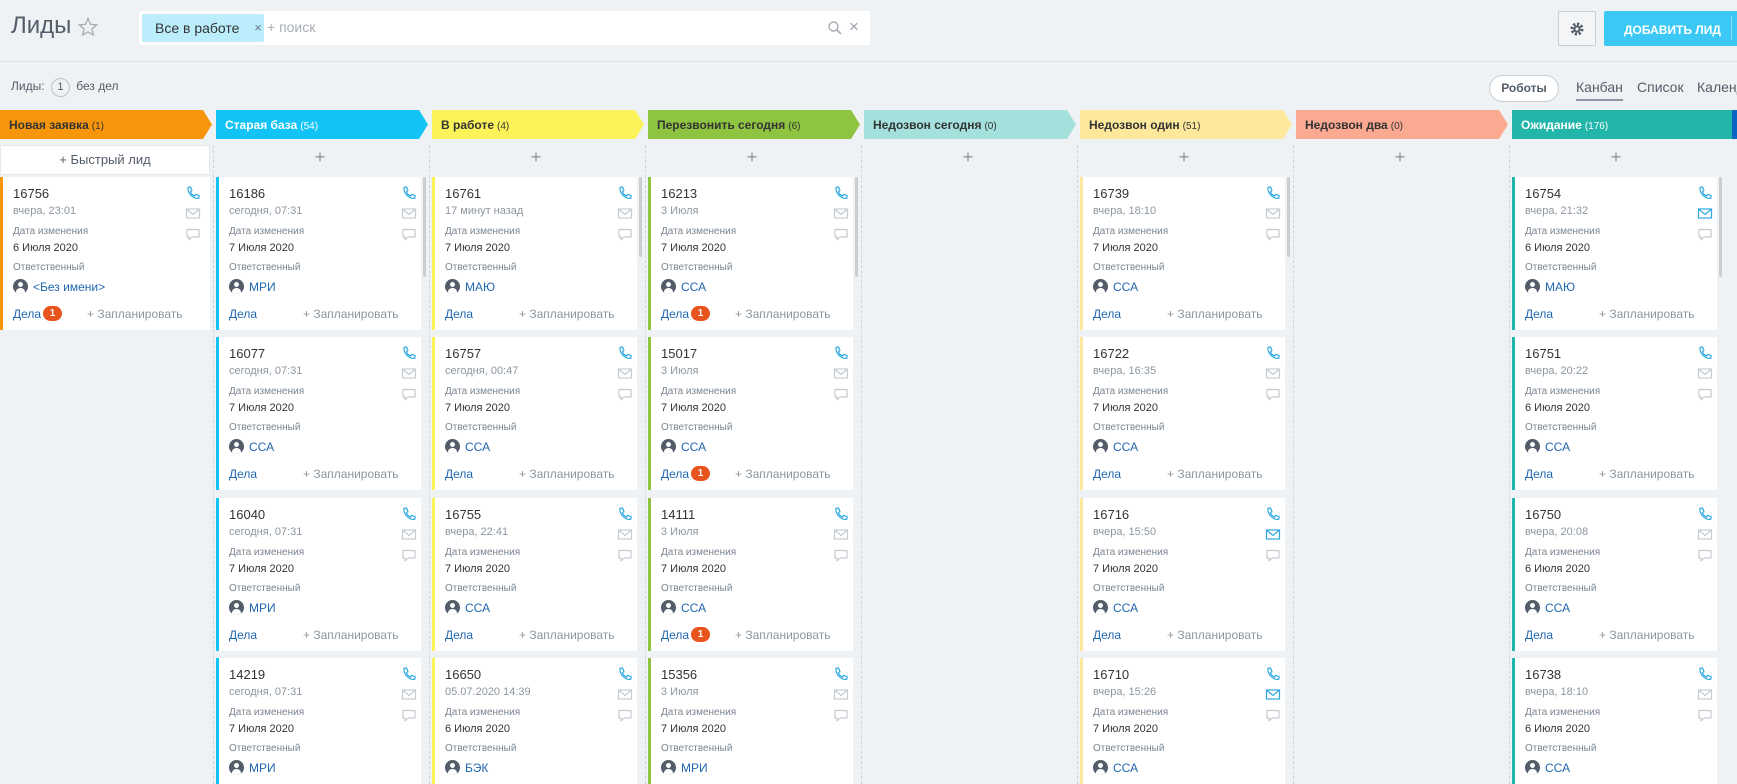  Describe the element at coordinates (1186, 124) in the screenshot. I see `stage-missed-one: Недозвон один (51)` at that location.